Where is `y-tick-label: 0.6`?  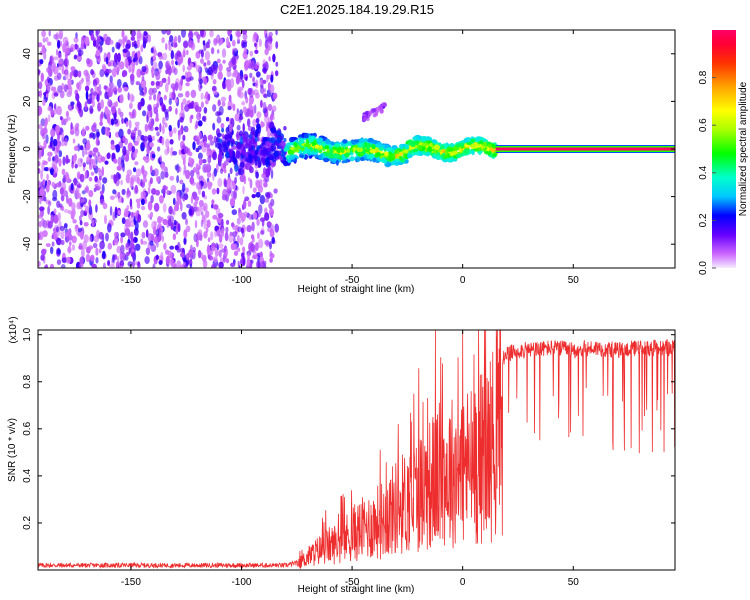 y-tick-label: 0.6 is located at coordinates (27, 428).